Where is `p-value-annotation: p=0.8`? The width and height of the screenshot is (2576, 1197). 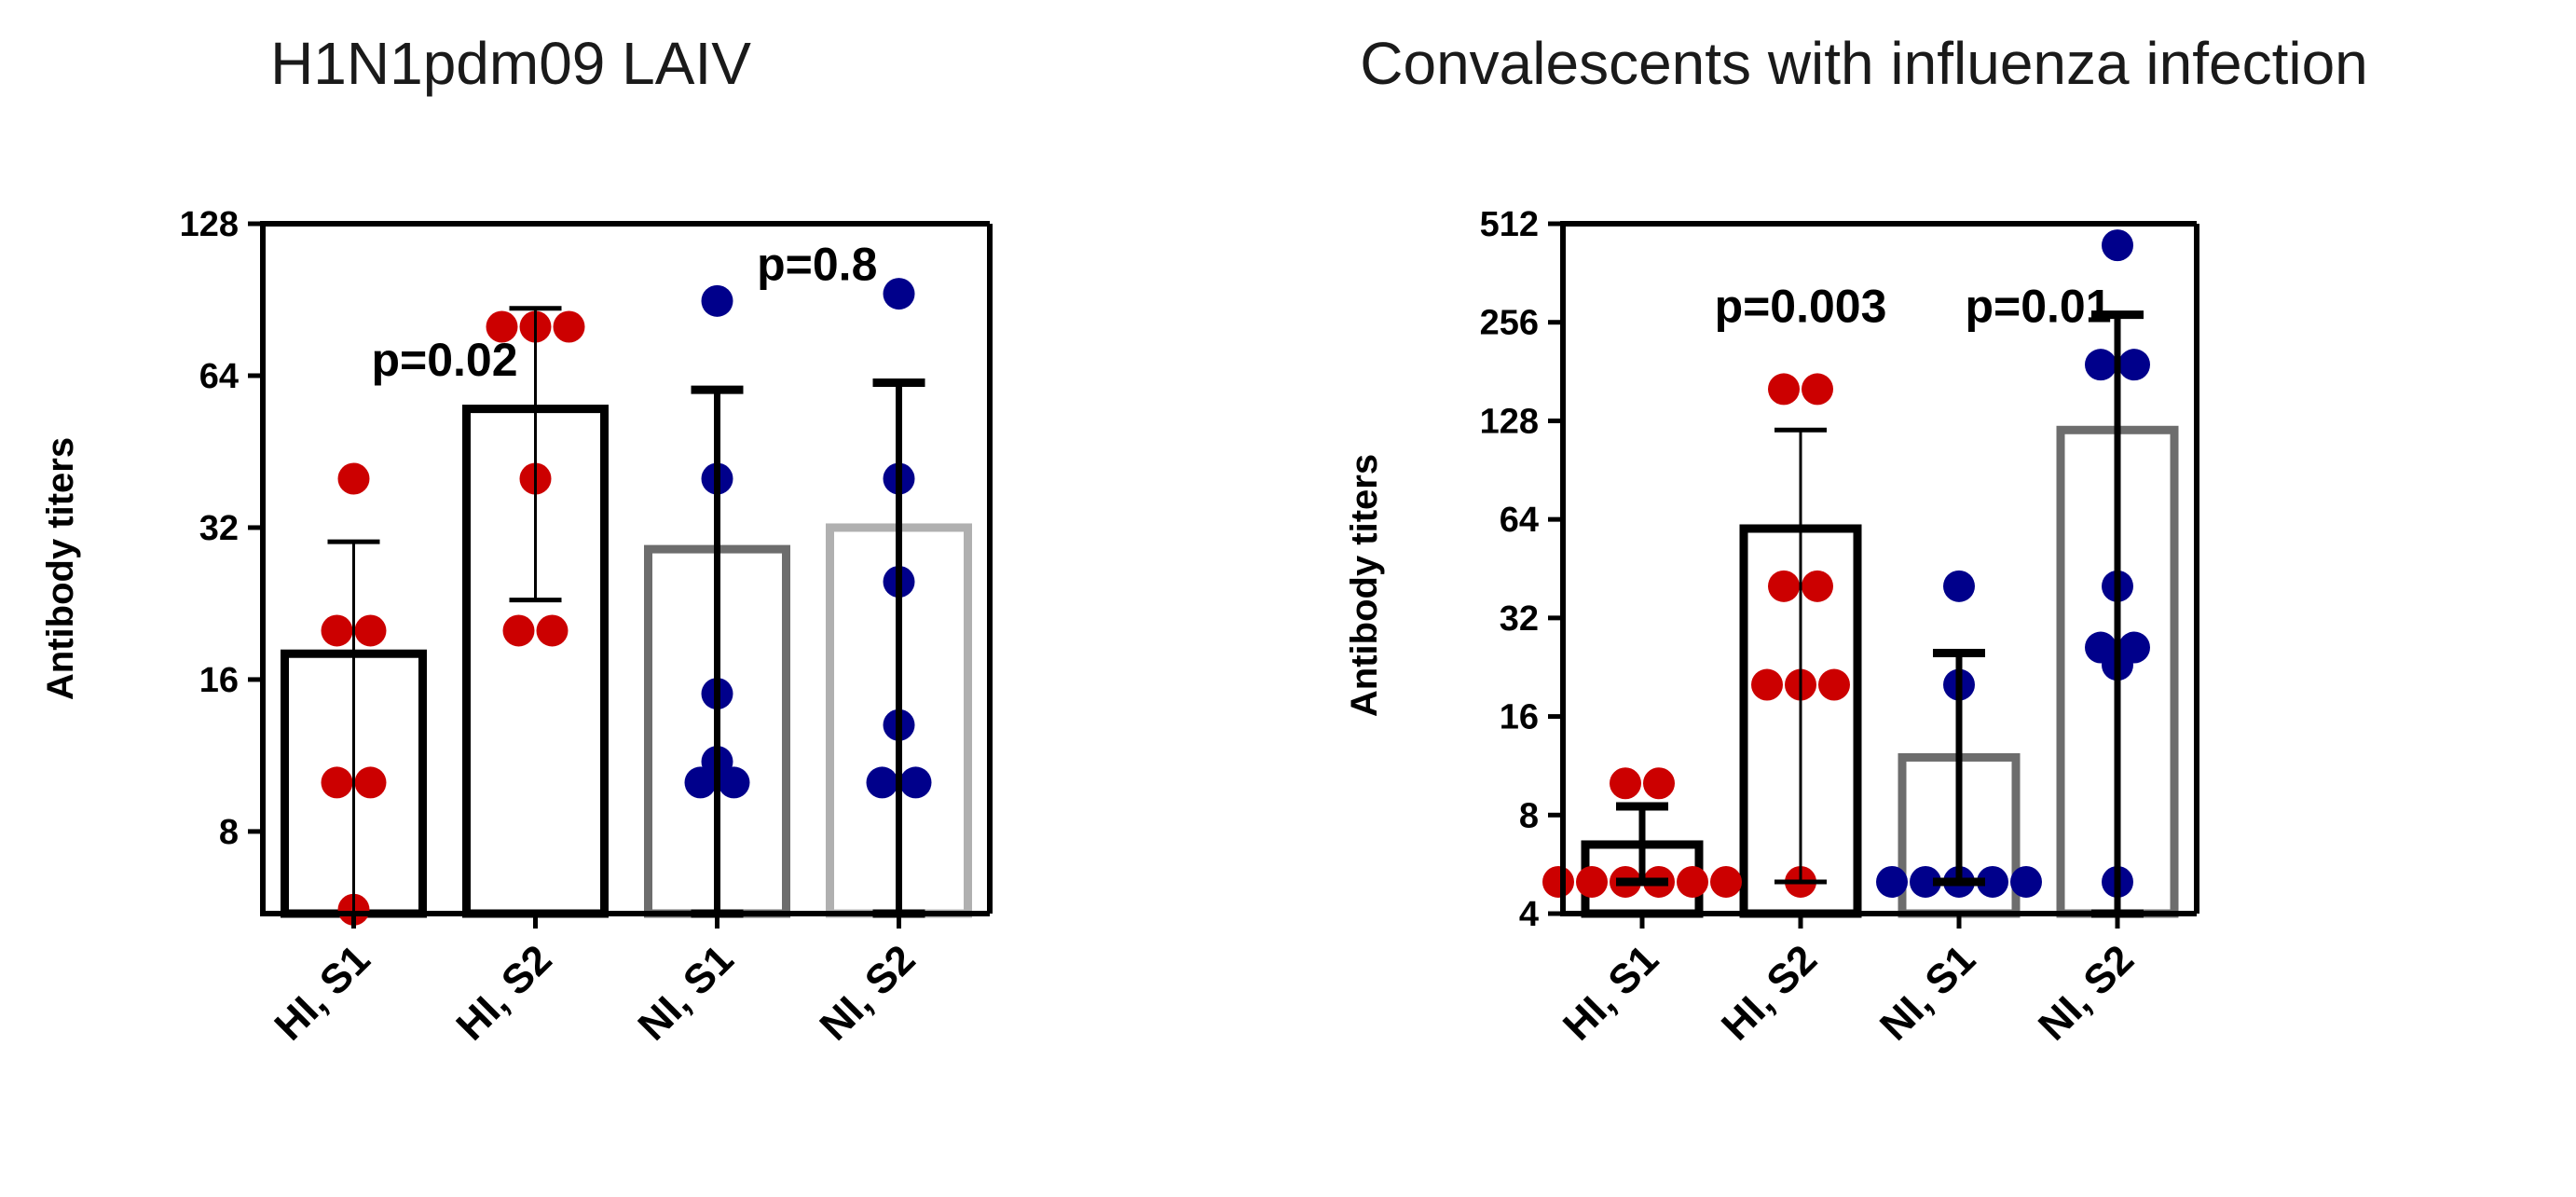 p-value-annotation: p=0.8 is located at coordinates (817, 264).